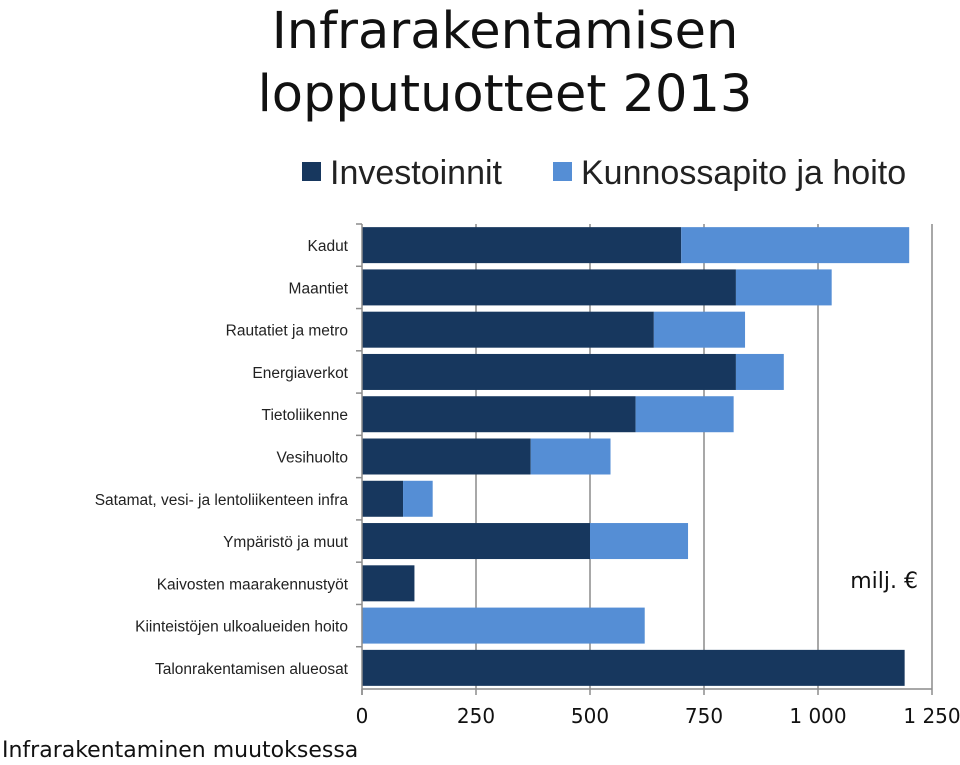  I want to click on legend-label-0: Investoinnit, so click(416, 173).